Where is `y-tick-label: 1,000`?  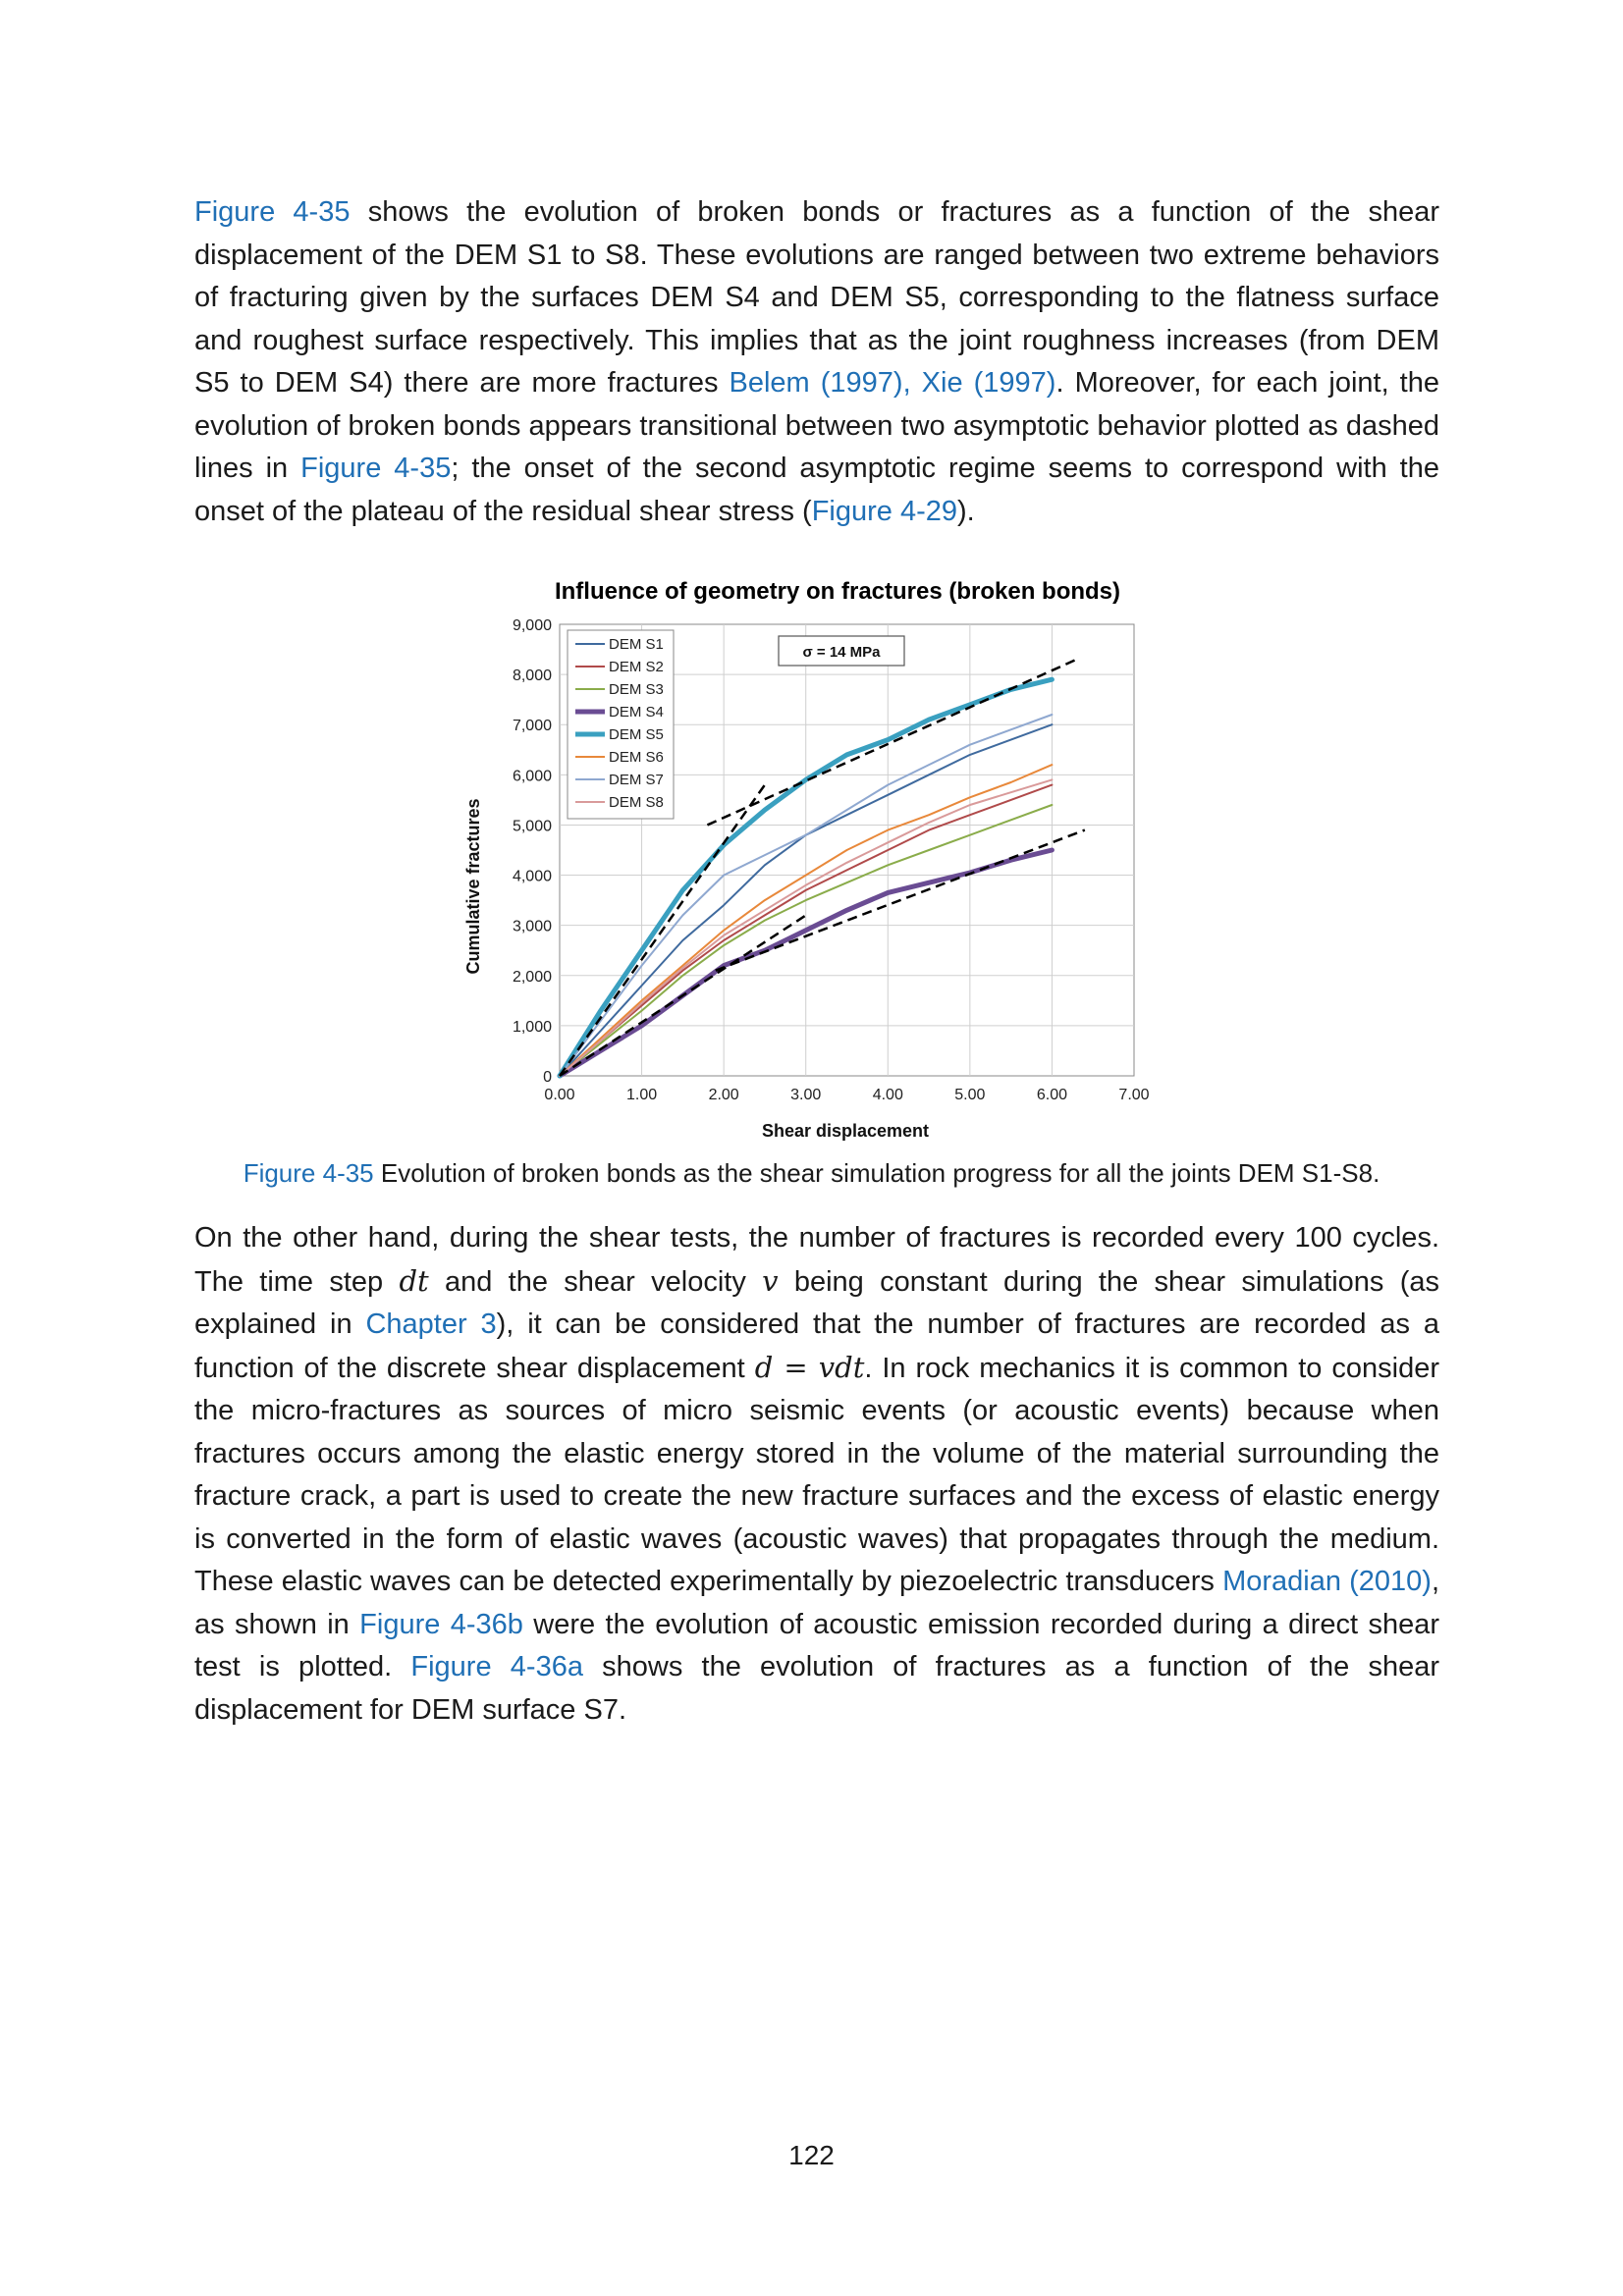
y-tick-label: 1,000 is located at coordinates (533, 1028).